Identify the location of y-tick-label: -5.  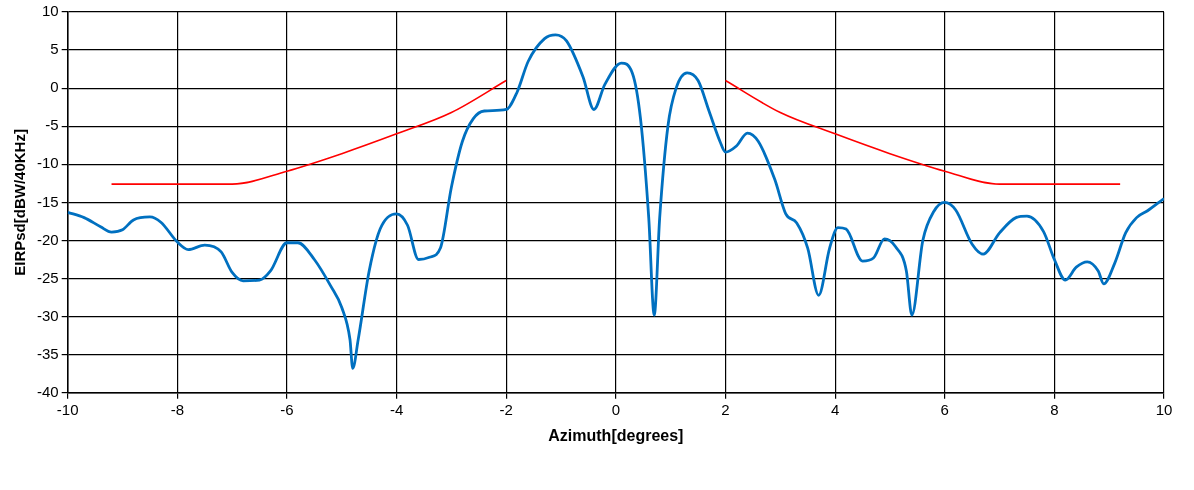
(52, 125).